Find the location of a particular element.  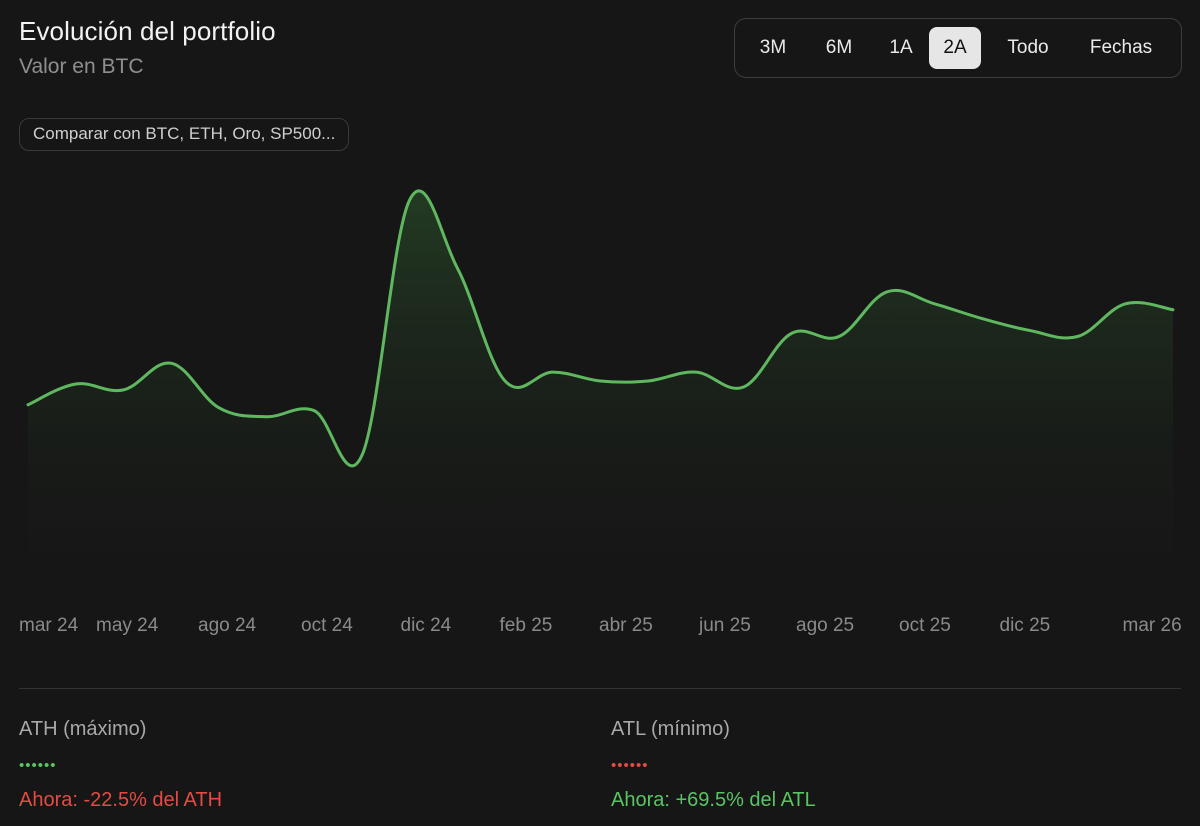

ath-now-text: Ahora: -22.5% del ATH is located at coordinates (121, 800).